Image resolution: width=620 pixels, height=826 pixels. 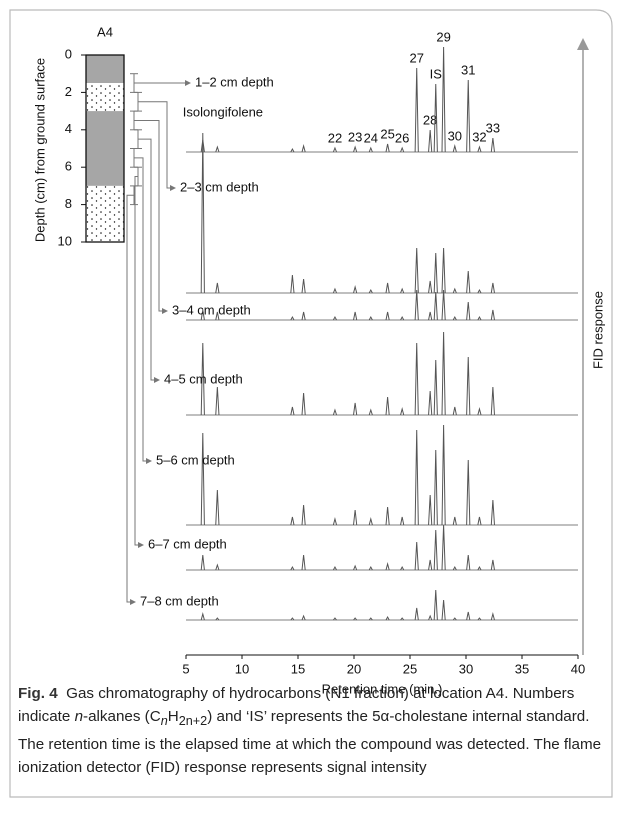 What do you see at coordinates (105, 148) in the screenshot?
I see `core-outline` at bounding box center [105, 148].